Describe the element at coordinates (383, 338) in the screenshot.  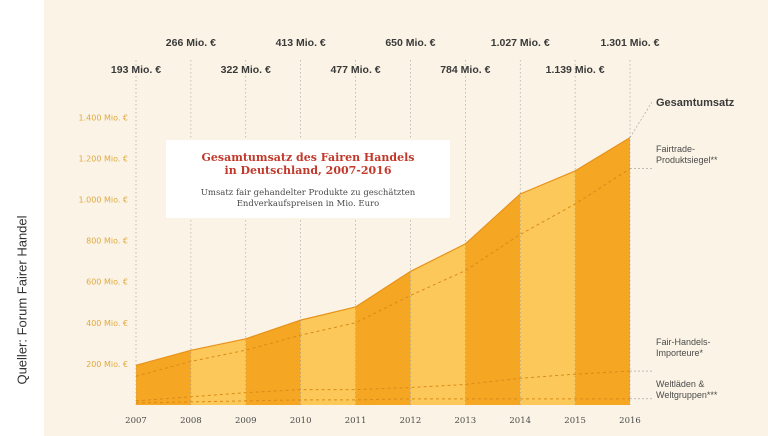
I see `area-band-2011` at that location.